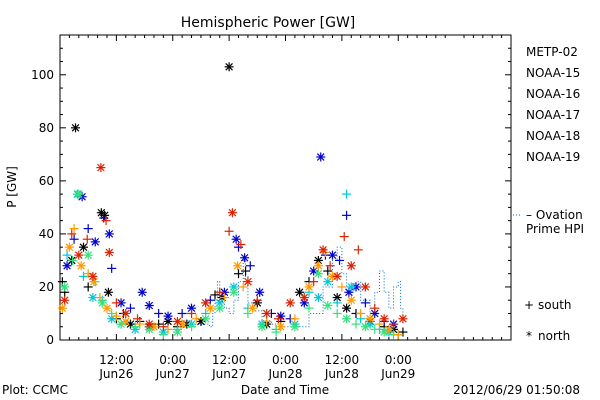  Describe the element at coordinates (555, 229) in the screenshot. I see `ovation-legend-line2: Prime HPI` at that location.